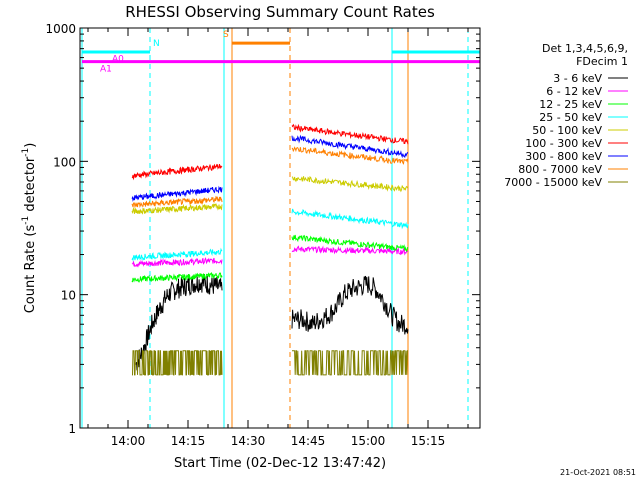 The width and height of the screenshot is (640, 480). Describe the element at coordinates (72, 429) in the screenshot. I see `y-tick-label: 1` at that location.